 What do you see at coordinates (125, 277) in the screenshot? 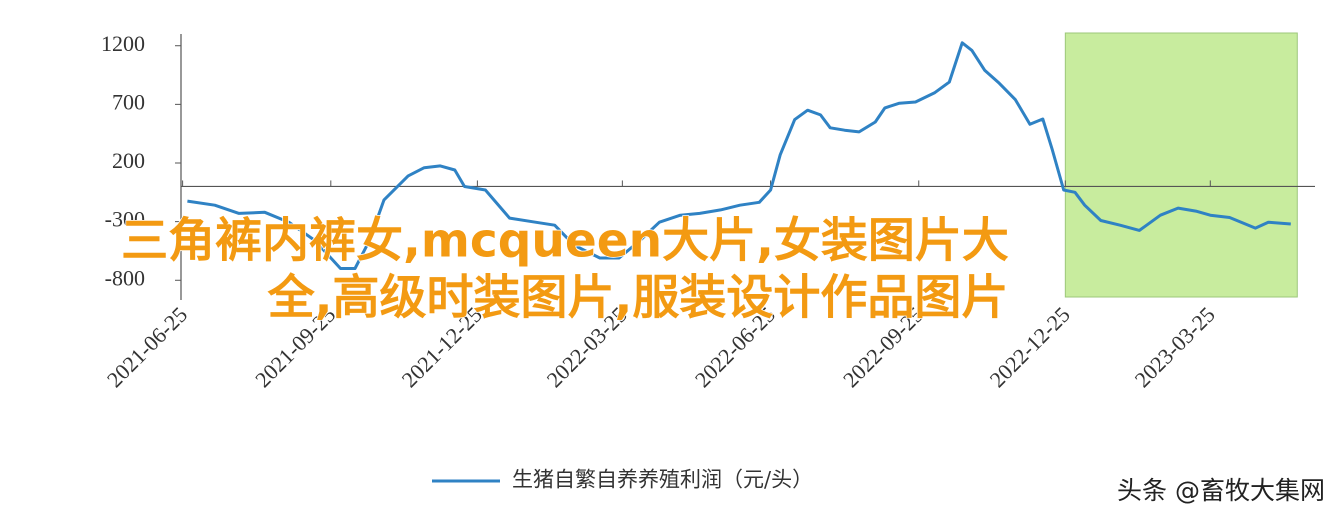
I see `y-tick-label: -800` at bounding box center [125, 277].